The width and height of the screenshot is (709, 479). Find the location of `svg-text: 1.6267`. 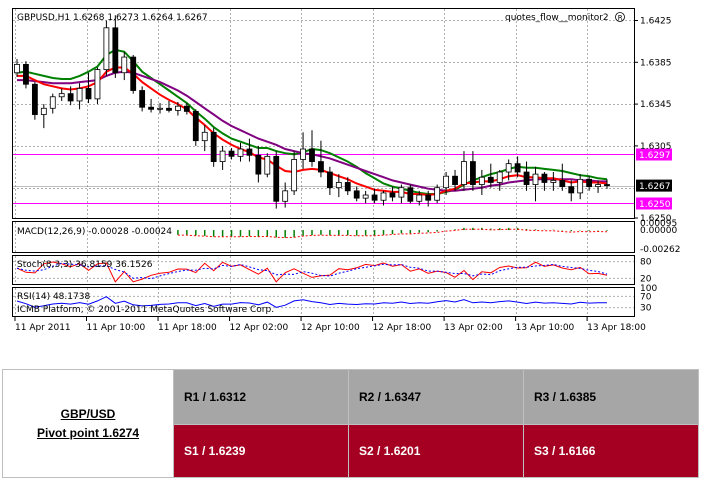

svg-text: 1.6267 is located at coordinates (655, 187).